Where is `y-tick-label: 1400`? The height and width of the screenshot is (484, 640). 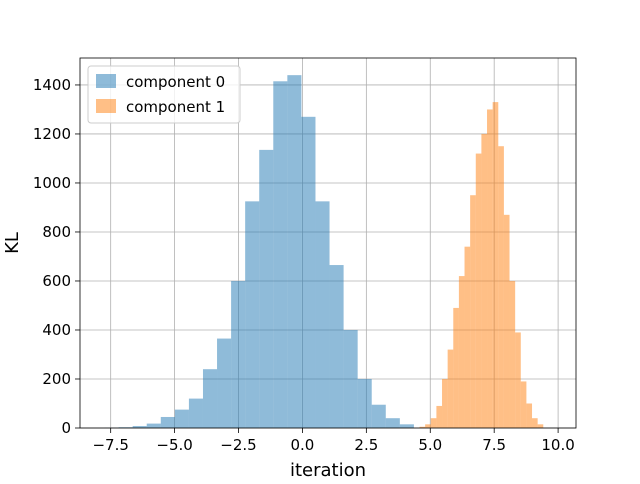 y-tick-label: 1400 is located at coordinates (52, 85).